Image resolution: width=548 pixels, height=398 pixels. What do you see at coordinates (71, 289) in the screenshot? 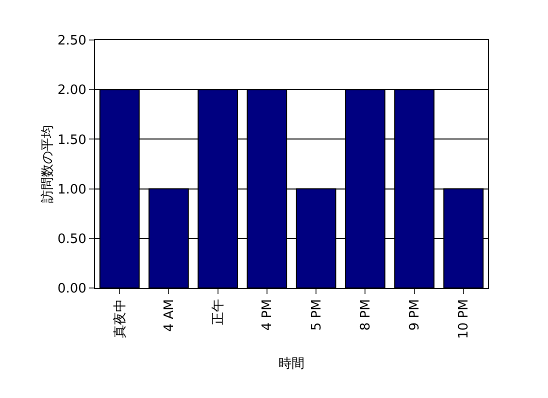
I see `y-tick-label: 0.00` at bounding box center [71, 289].